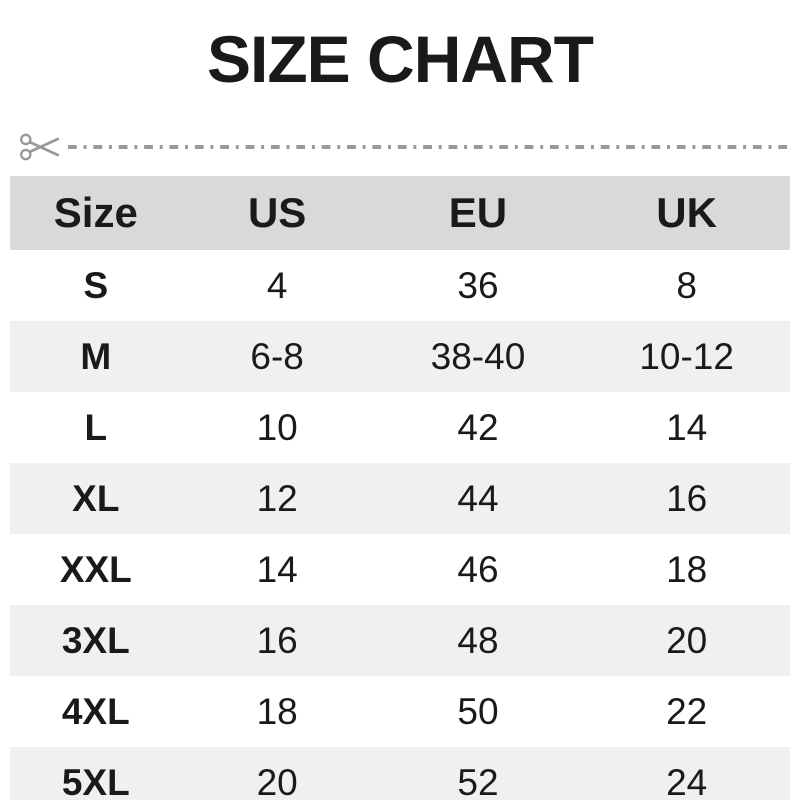 This screenshot has width=800, height=800. Describe the element at coordinates (478, 285) in the screenshot. I see `size-value-cell: 36` at that location.